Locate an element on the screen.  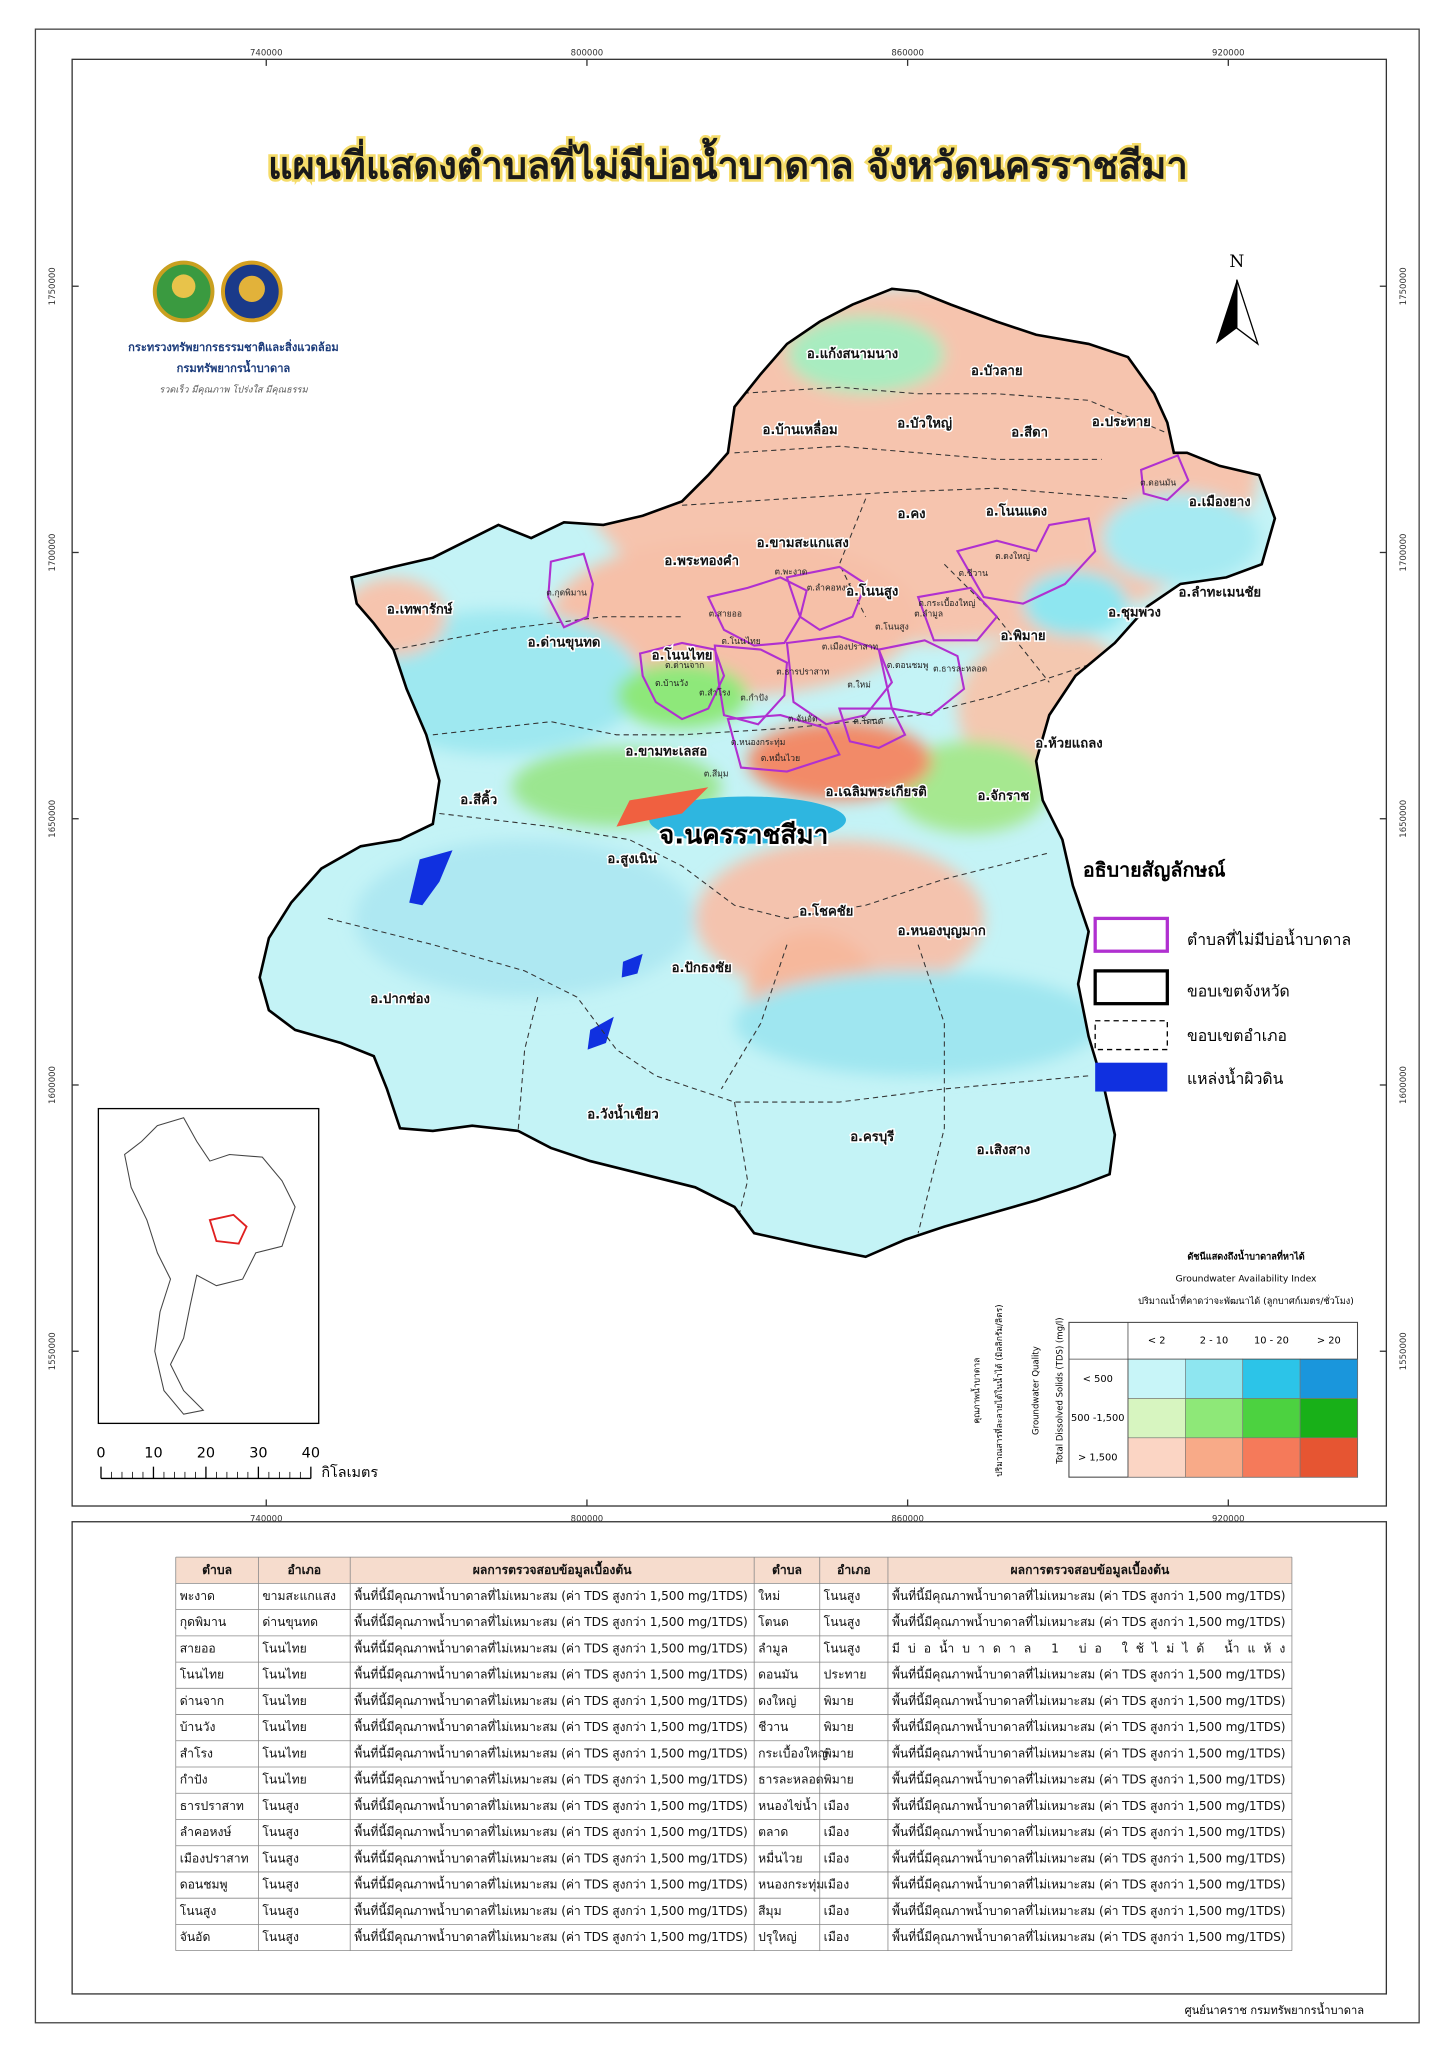
index-row: 500 -1,500 is located at coordinates (1098, 1418).